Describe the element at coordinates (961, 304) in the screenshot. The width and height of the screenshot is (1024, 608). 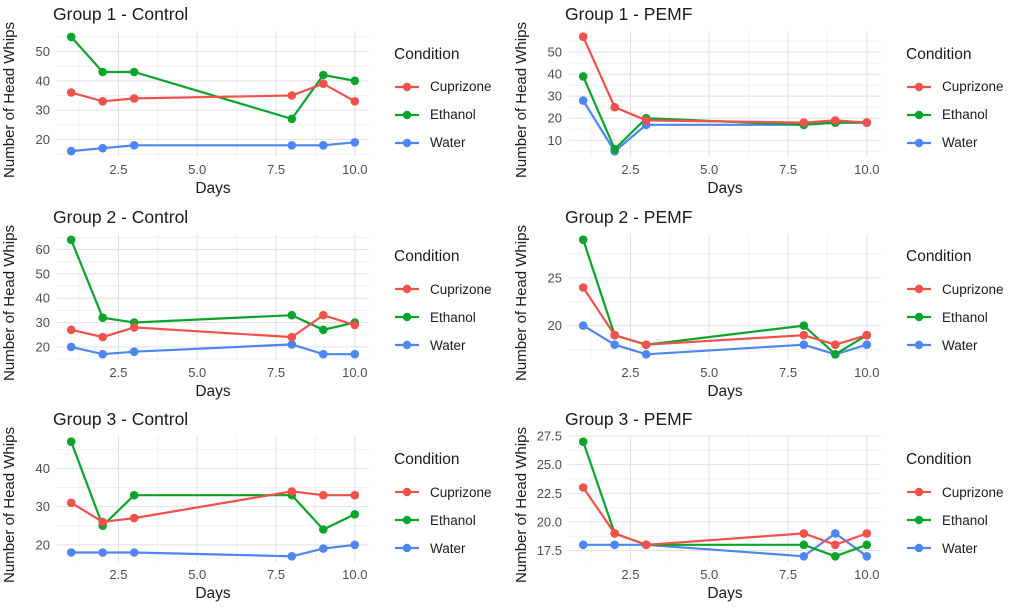
I see `legend-group2-pemf: Condition Cuprizone Ethanol Water` at that location.